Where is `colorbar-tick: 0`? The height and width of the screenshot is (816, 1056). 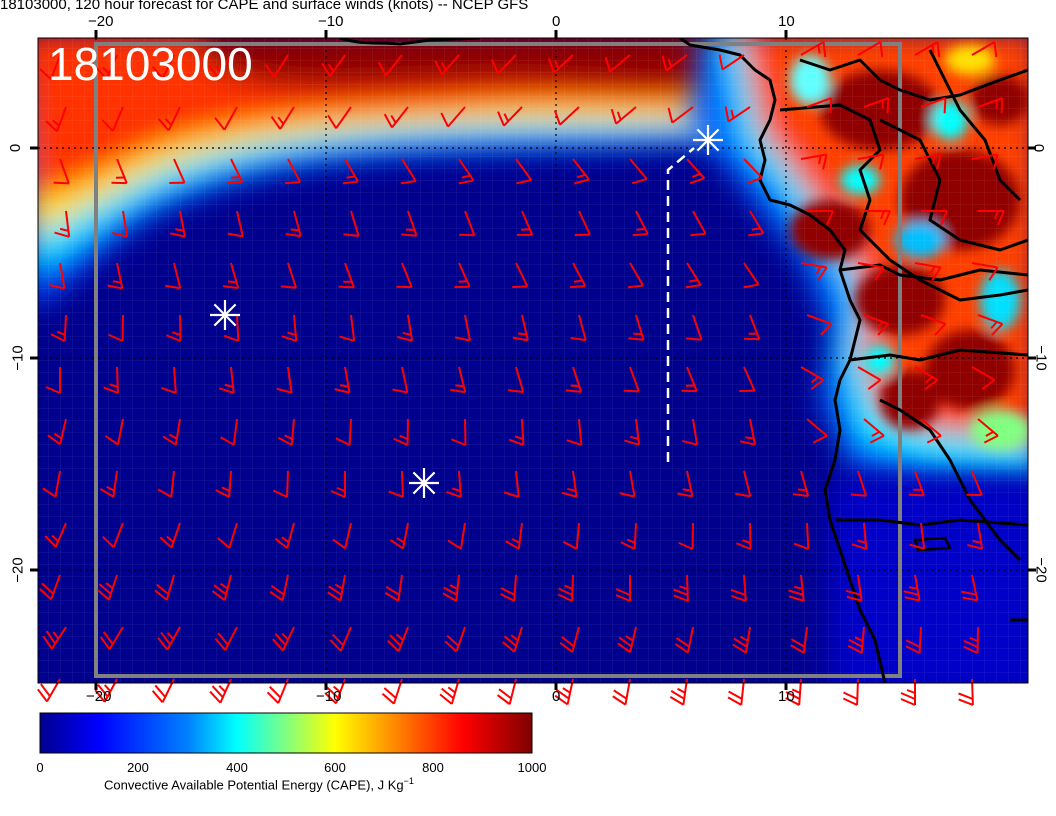 colorbar-tick: 0 is located at coordinates (40, 767).